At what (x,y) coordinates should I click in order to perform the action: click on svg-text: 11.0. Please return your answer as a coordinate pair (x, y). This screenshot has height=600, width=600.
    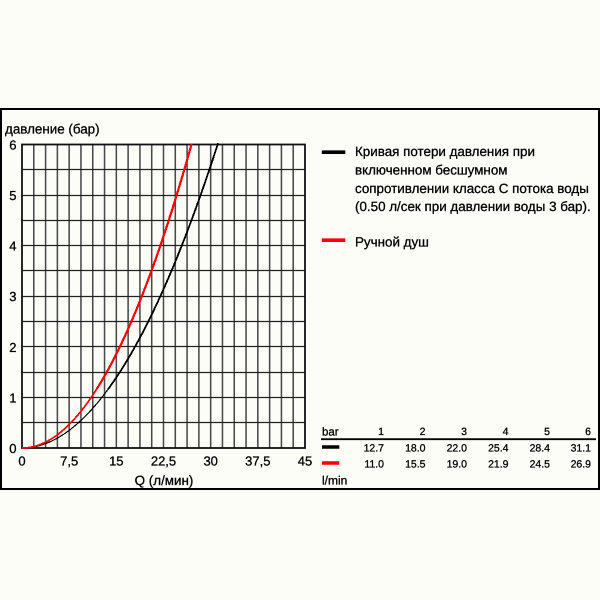
    Looking at the image, I should click on (374, 465).